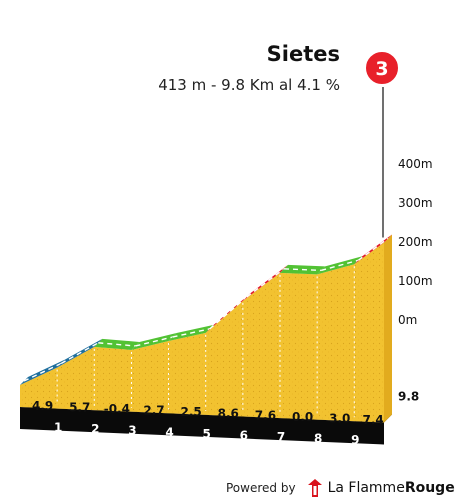 The image size is (455, 504). What do you see at coordinates (429, 488) in the screenshot?
I see `brand-name-part2: Rouge` at bounding box center [429, 488].